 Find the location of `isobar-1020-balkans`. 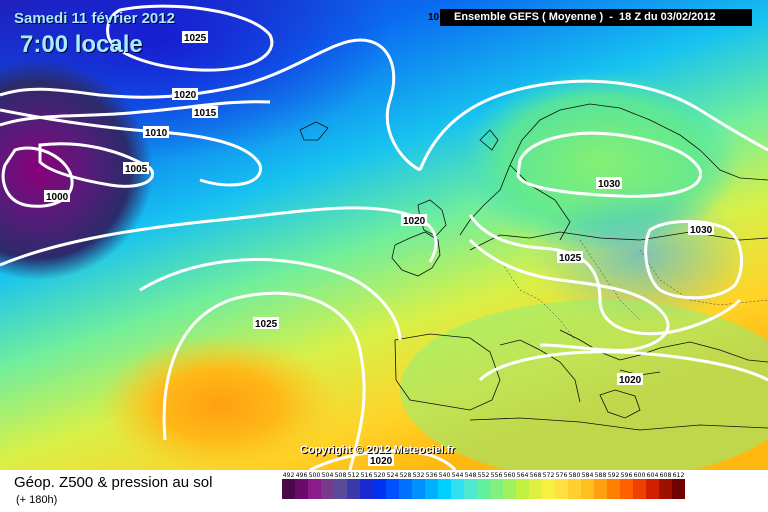

isobar-1020-balkans is located at coordinates (623, 366).